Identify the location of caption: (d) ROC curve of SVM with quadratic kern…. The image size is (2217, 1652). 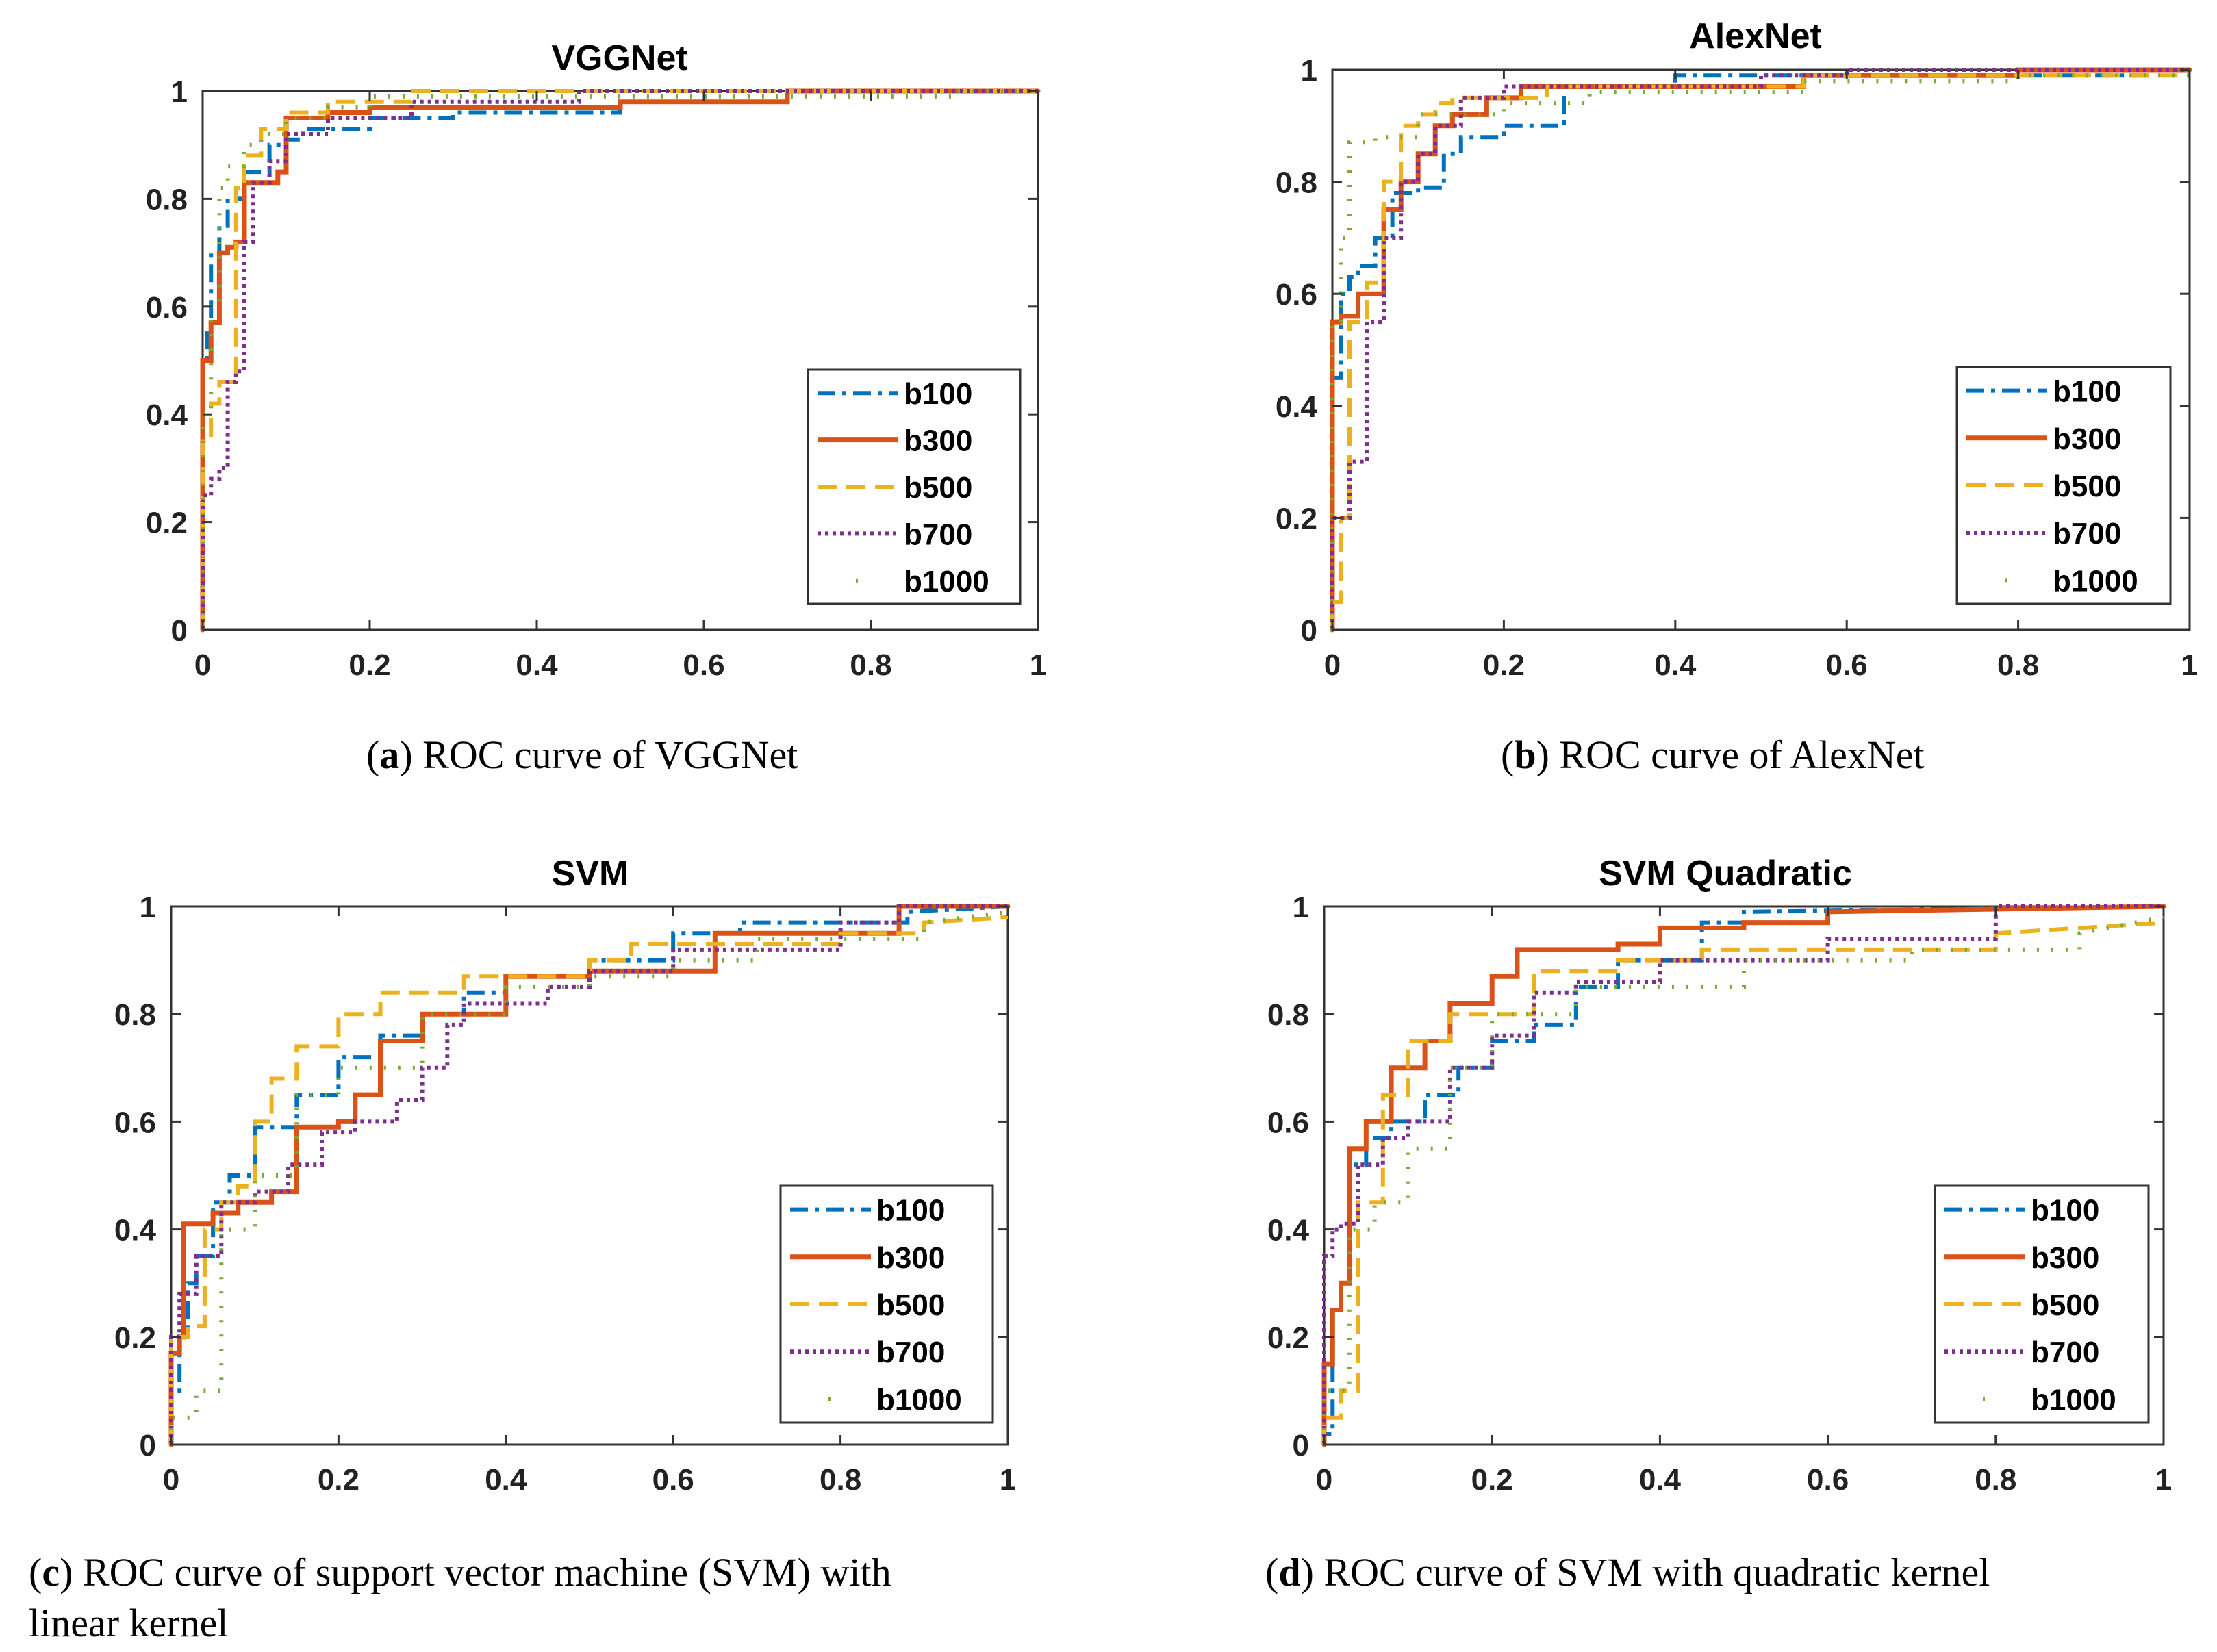
(1627, 1572).